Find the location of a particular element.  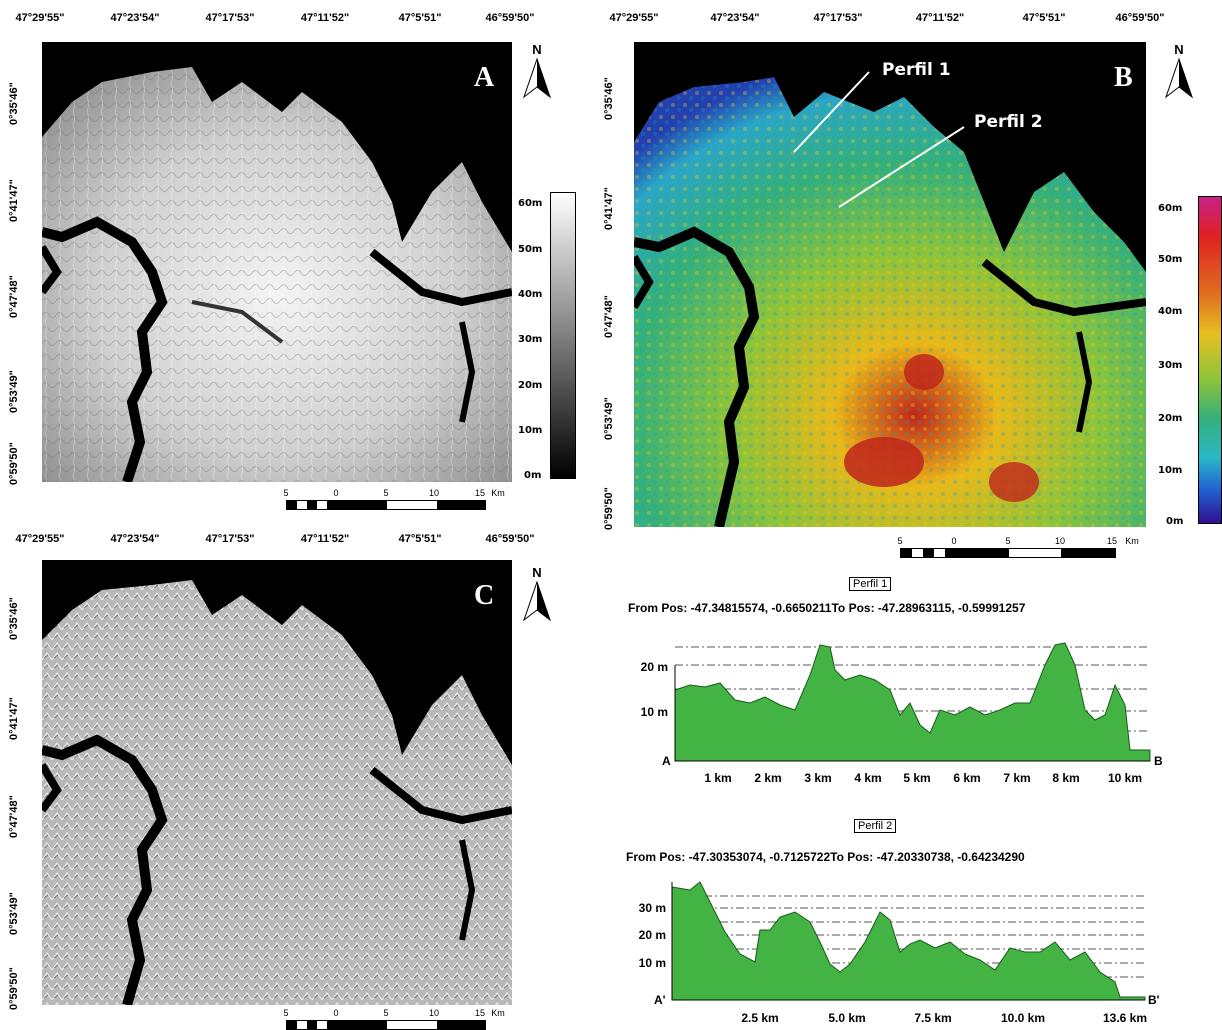

x-tick-label: 2 km is located at coordinates (767, 778).